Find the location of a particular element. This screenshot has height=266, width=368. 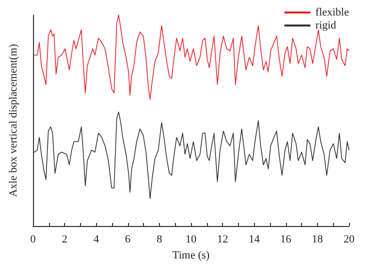

x-tick-label: 10 is located at coordinates (191, 240).